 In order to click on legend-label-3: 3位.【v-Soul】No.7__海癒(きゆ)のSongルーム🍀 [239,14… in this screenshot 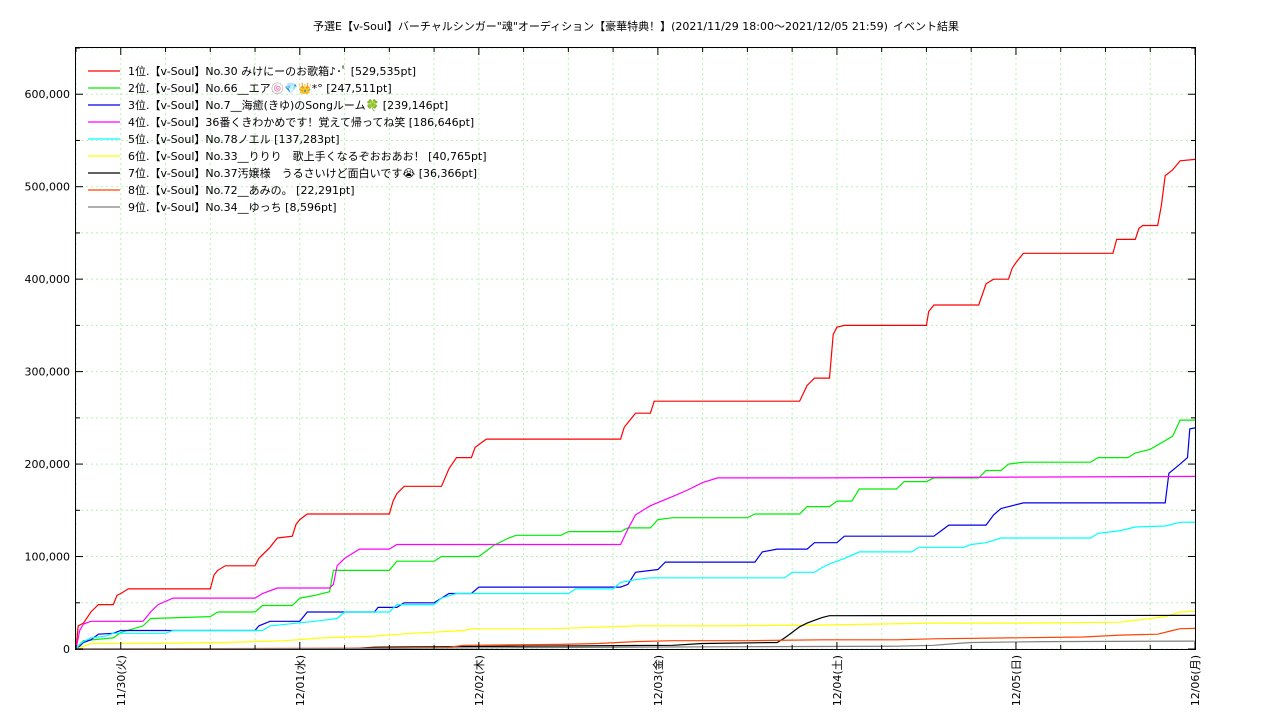, I will do `click(288, 105)`.